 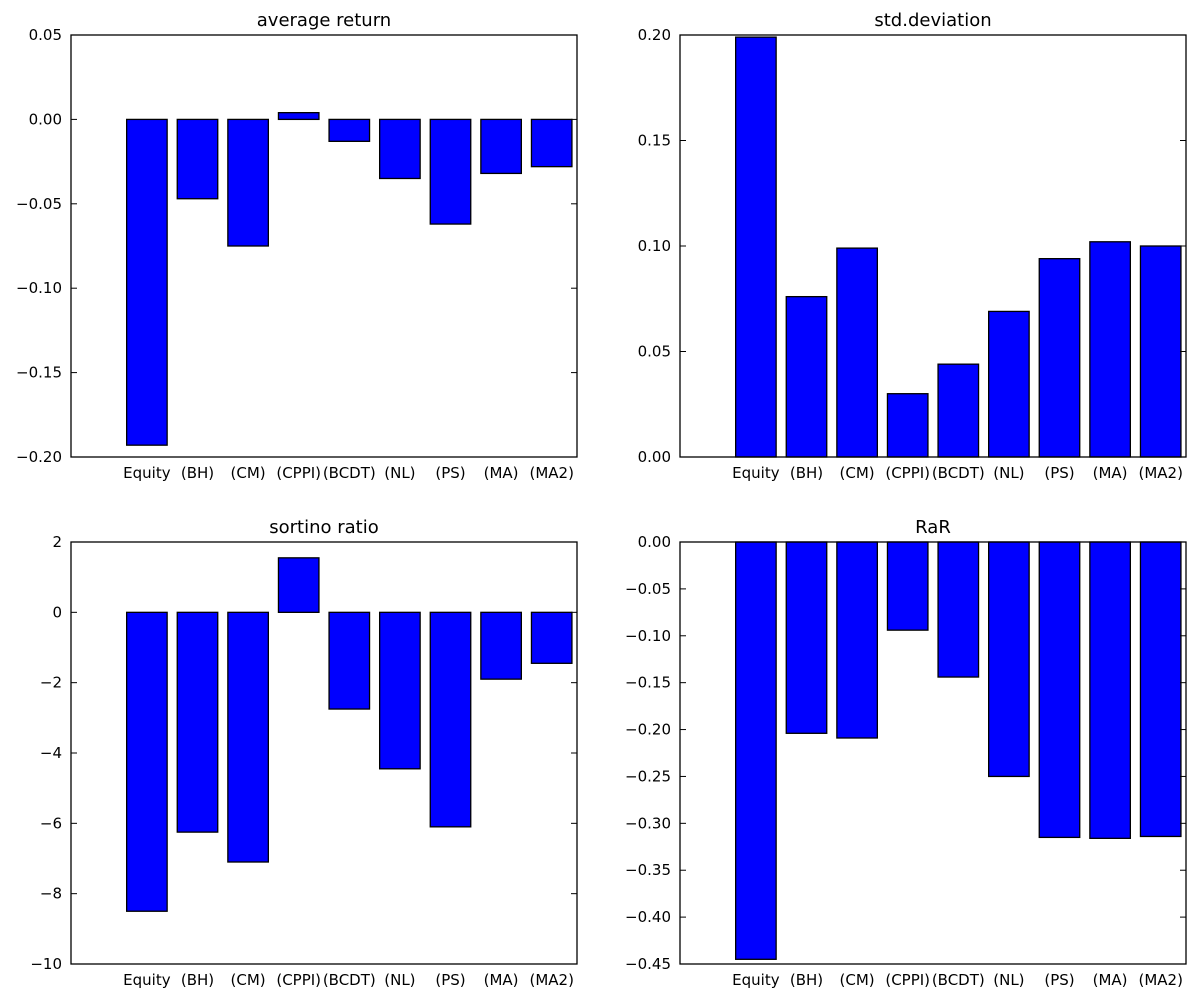 I want to click on y-tick-label: −0.40, so click(x=648, y=917).